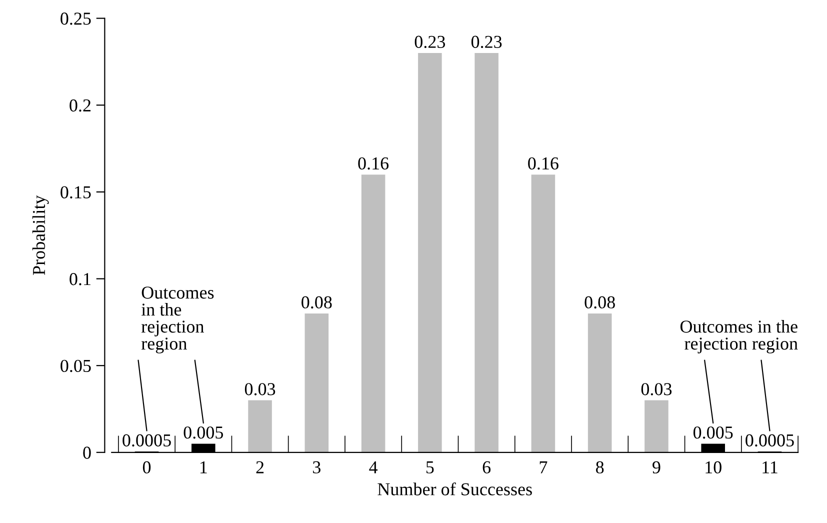 This screenshot has height=523, width=827. I want to click on x-tick-label: 0, so click(146, 467).